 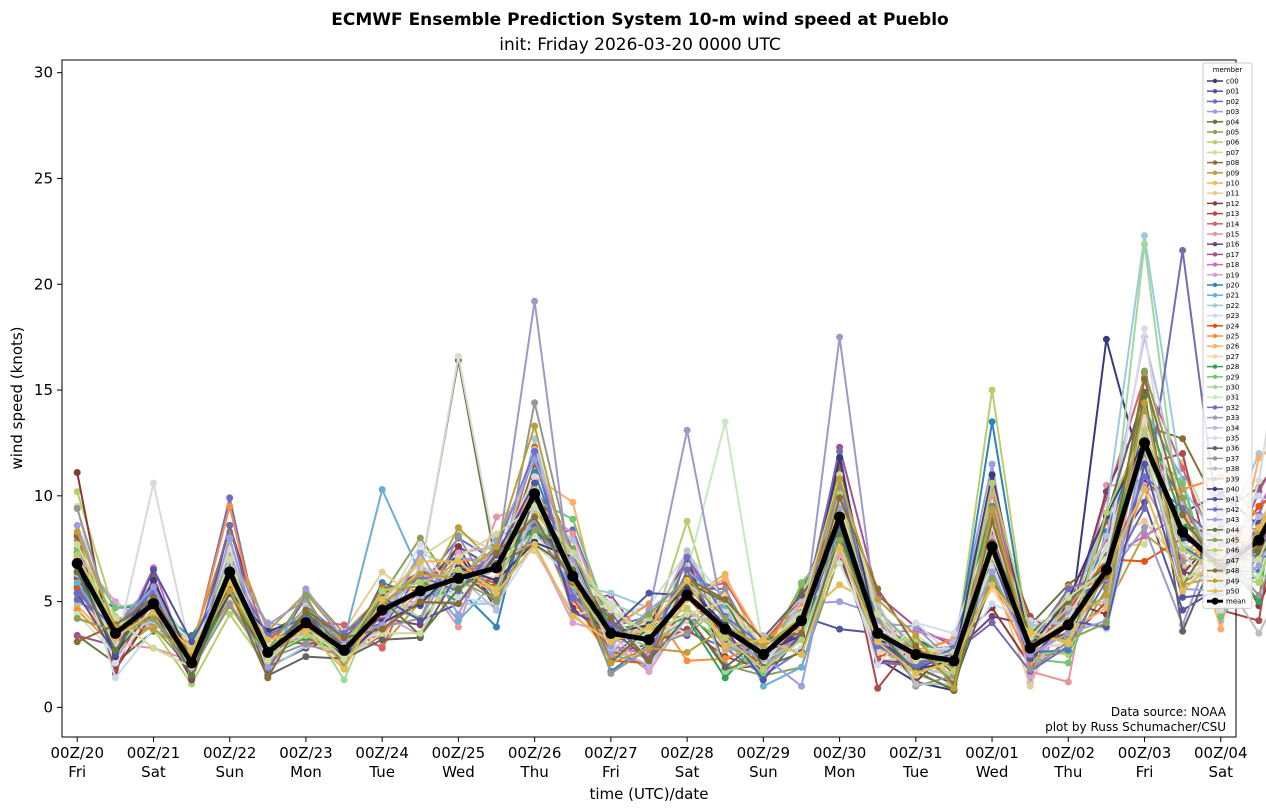 What do you see at coordinates (1232, 92) in the screenshot?
I see `legend-label-p01: p01` at bounding box center [1232, 92].